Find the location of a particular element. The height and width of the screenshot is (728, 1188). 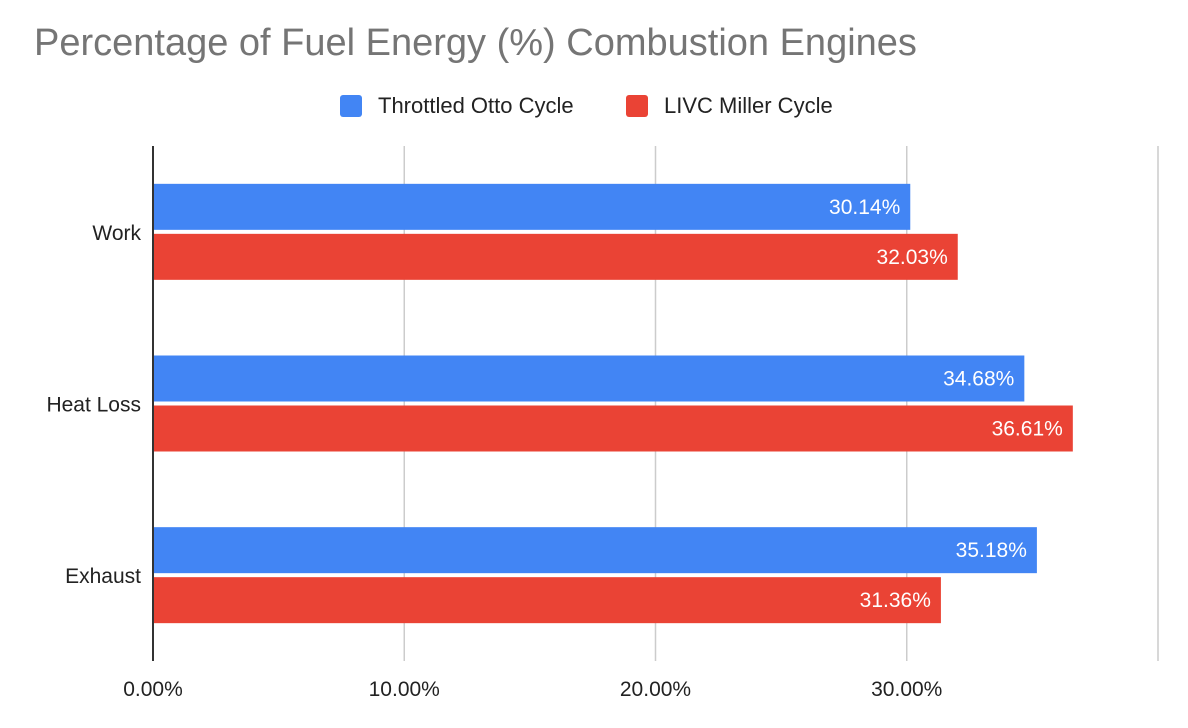

category-label-2: Exhaust is located at coordinates (103, 576).